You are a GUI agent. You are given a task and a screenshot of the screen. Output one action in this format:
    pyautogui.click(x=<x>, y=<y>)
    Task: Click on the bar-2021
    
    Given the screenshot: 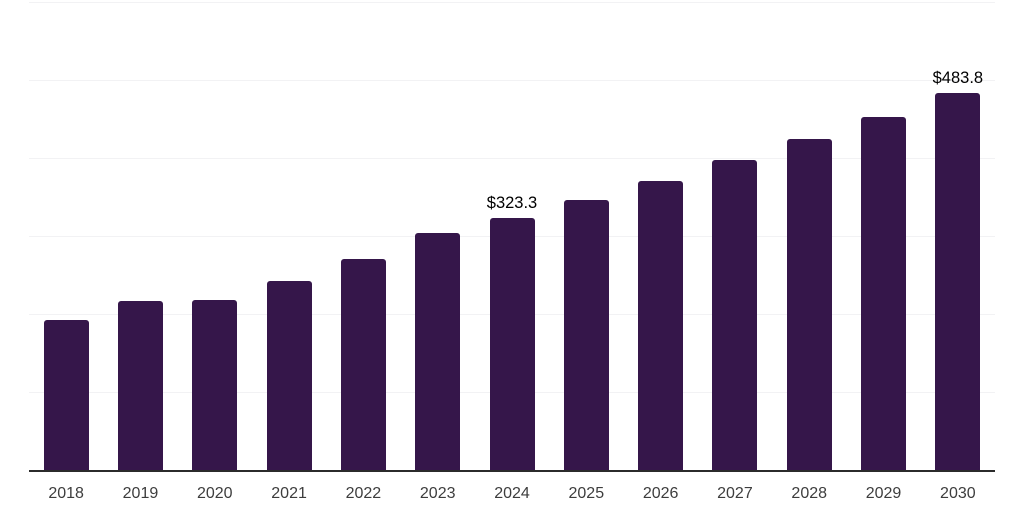 What is the action you would take?
    pyautogui.click(x=289, y=375)
    